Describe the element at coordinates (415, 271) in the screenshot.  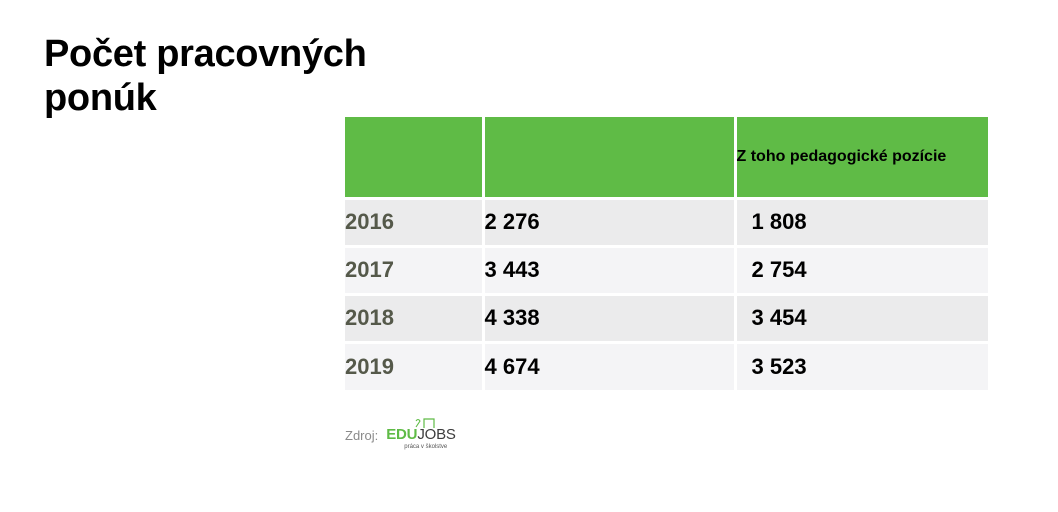
I see `year-cell: 2017` at that location.